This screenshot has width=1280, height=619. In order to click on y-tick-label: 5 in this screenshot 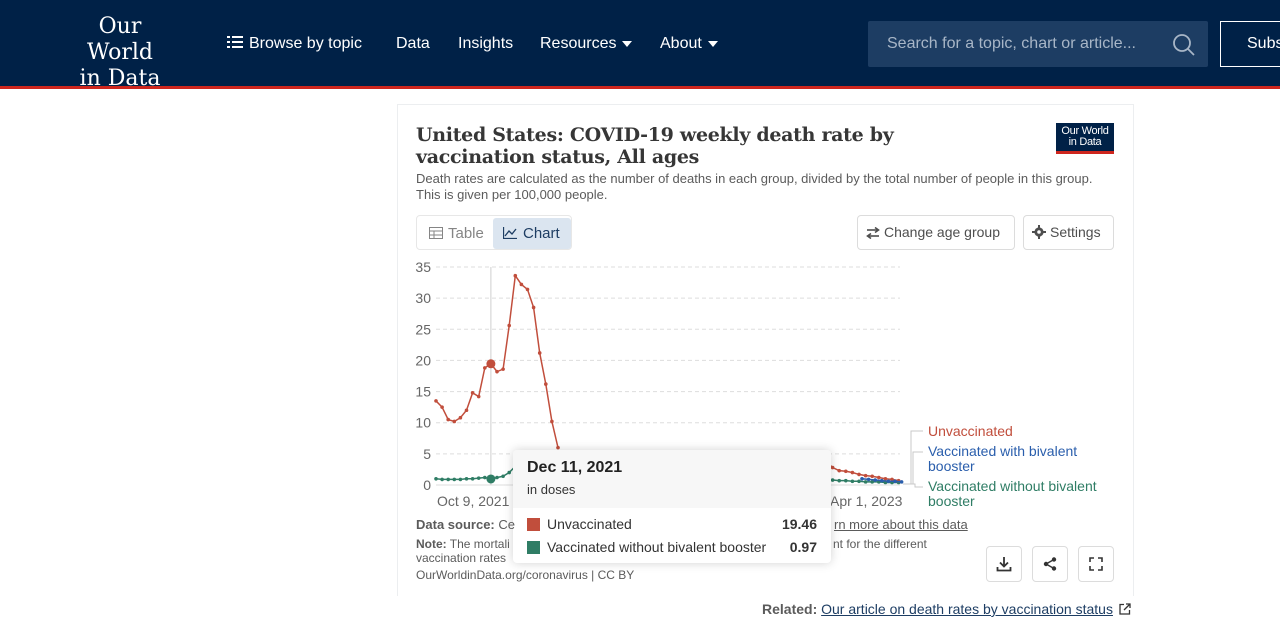, I will do `click(427, 454)`.